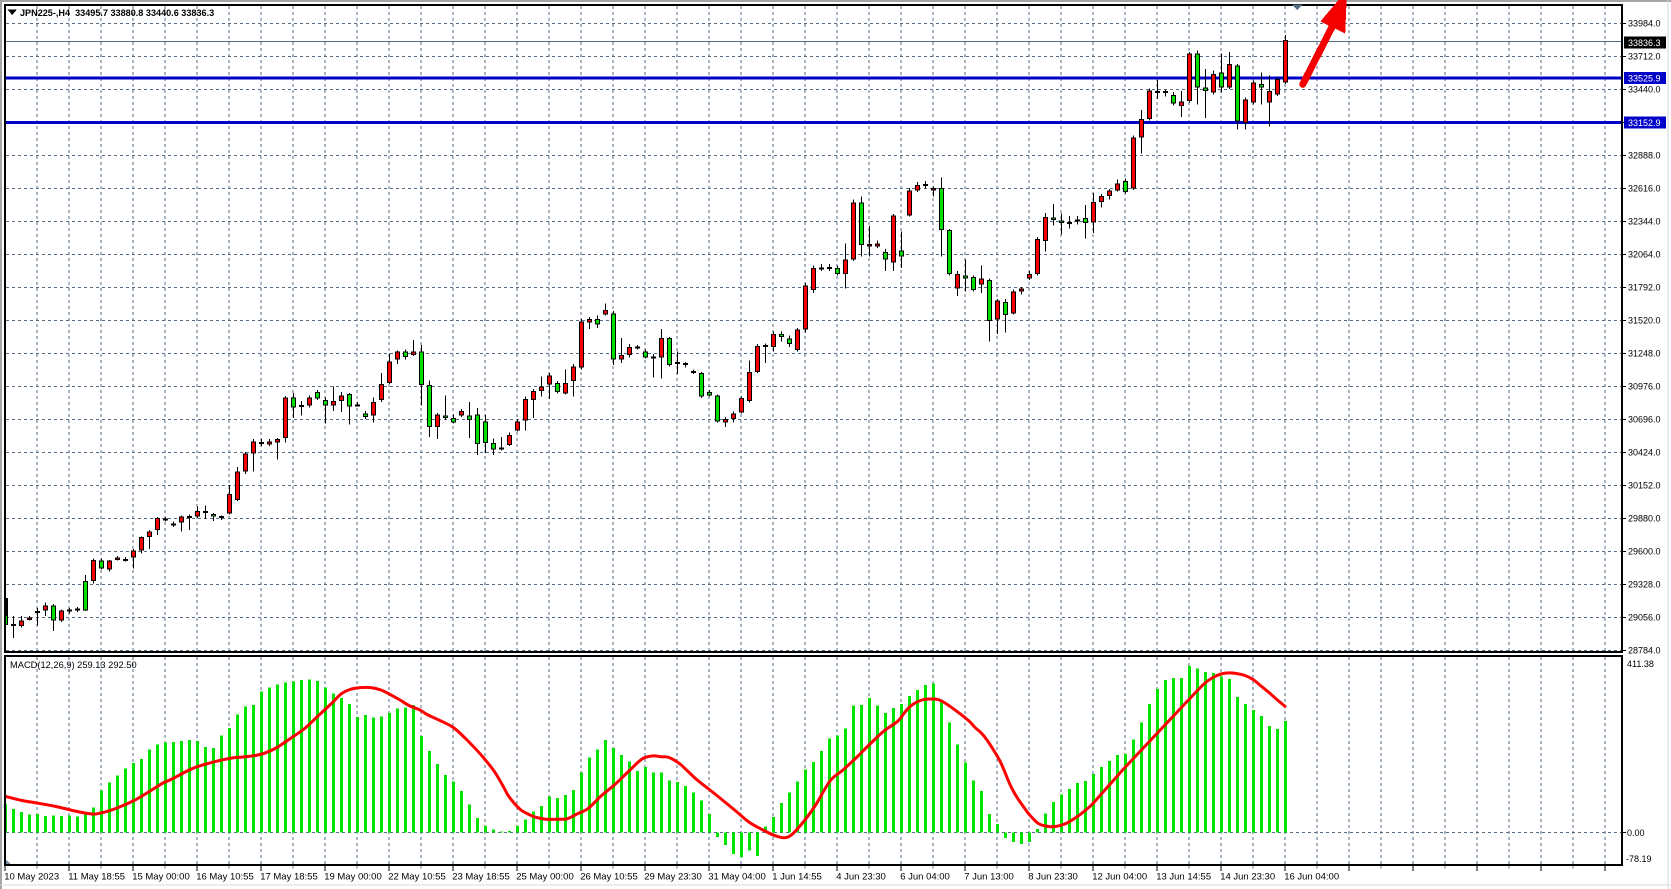 The width and height of the screenshot is (1671, 889). What do you see at coordinates (1311, 877) in the screenshot?
I see `svg-text: 16 Jun 04:00` at bounding box center [1311, 877].